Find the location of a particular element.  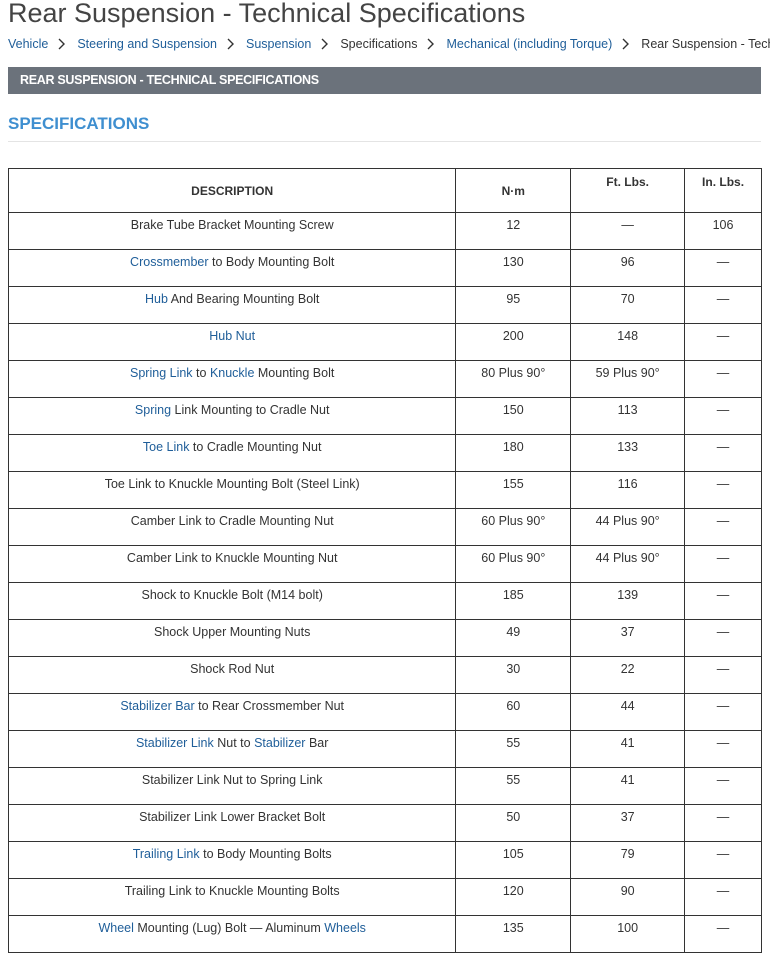

description-link: Stabilizer Link is located at coordinates (174, 743).